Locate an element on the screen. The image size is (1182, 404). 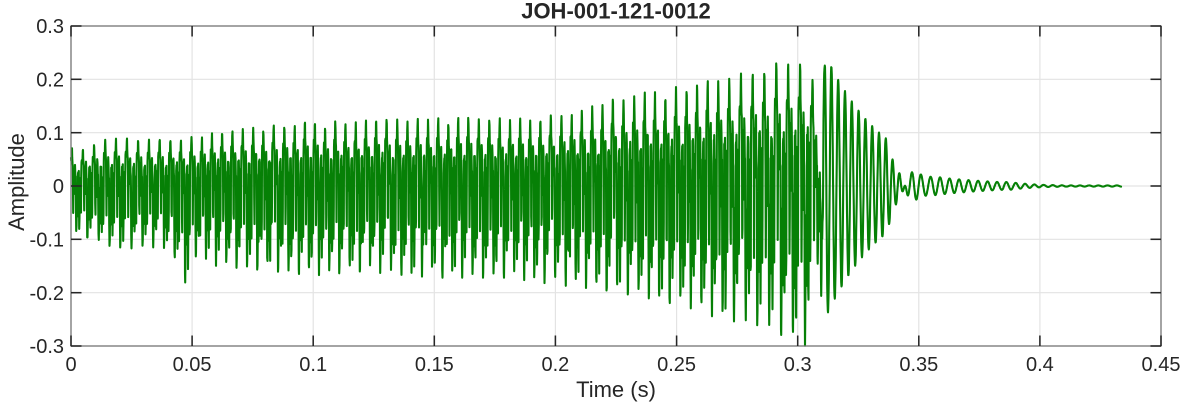
svg-text: Amplitude is located at coordinates (16, 182).